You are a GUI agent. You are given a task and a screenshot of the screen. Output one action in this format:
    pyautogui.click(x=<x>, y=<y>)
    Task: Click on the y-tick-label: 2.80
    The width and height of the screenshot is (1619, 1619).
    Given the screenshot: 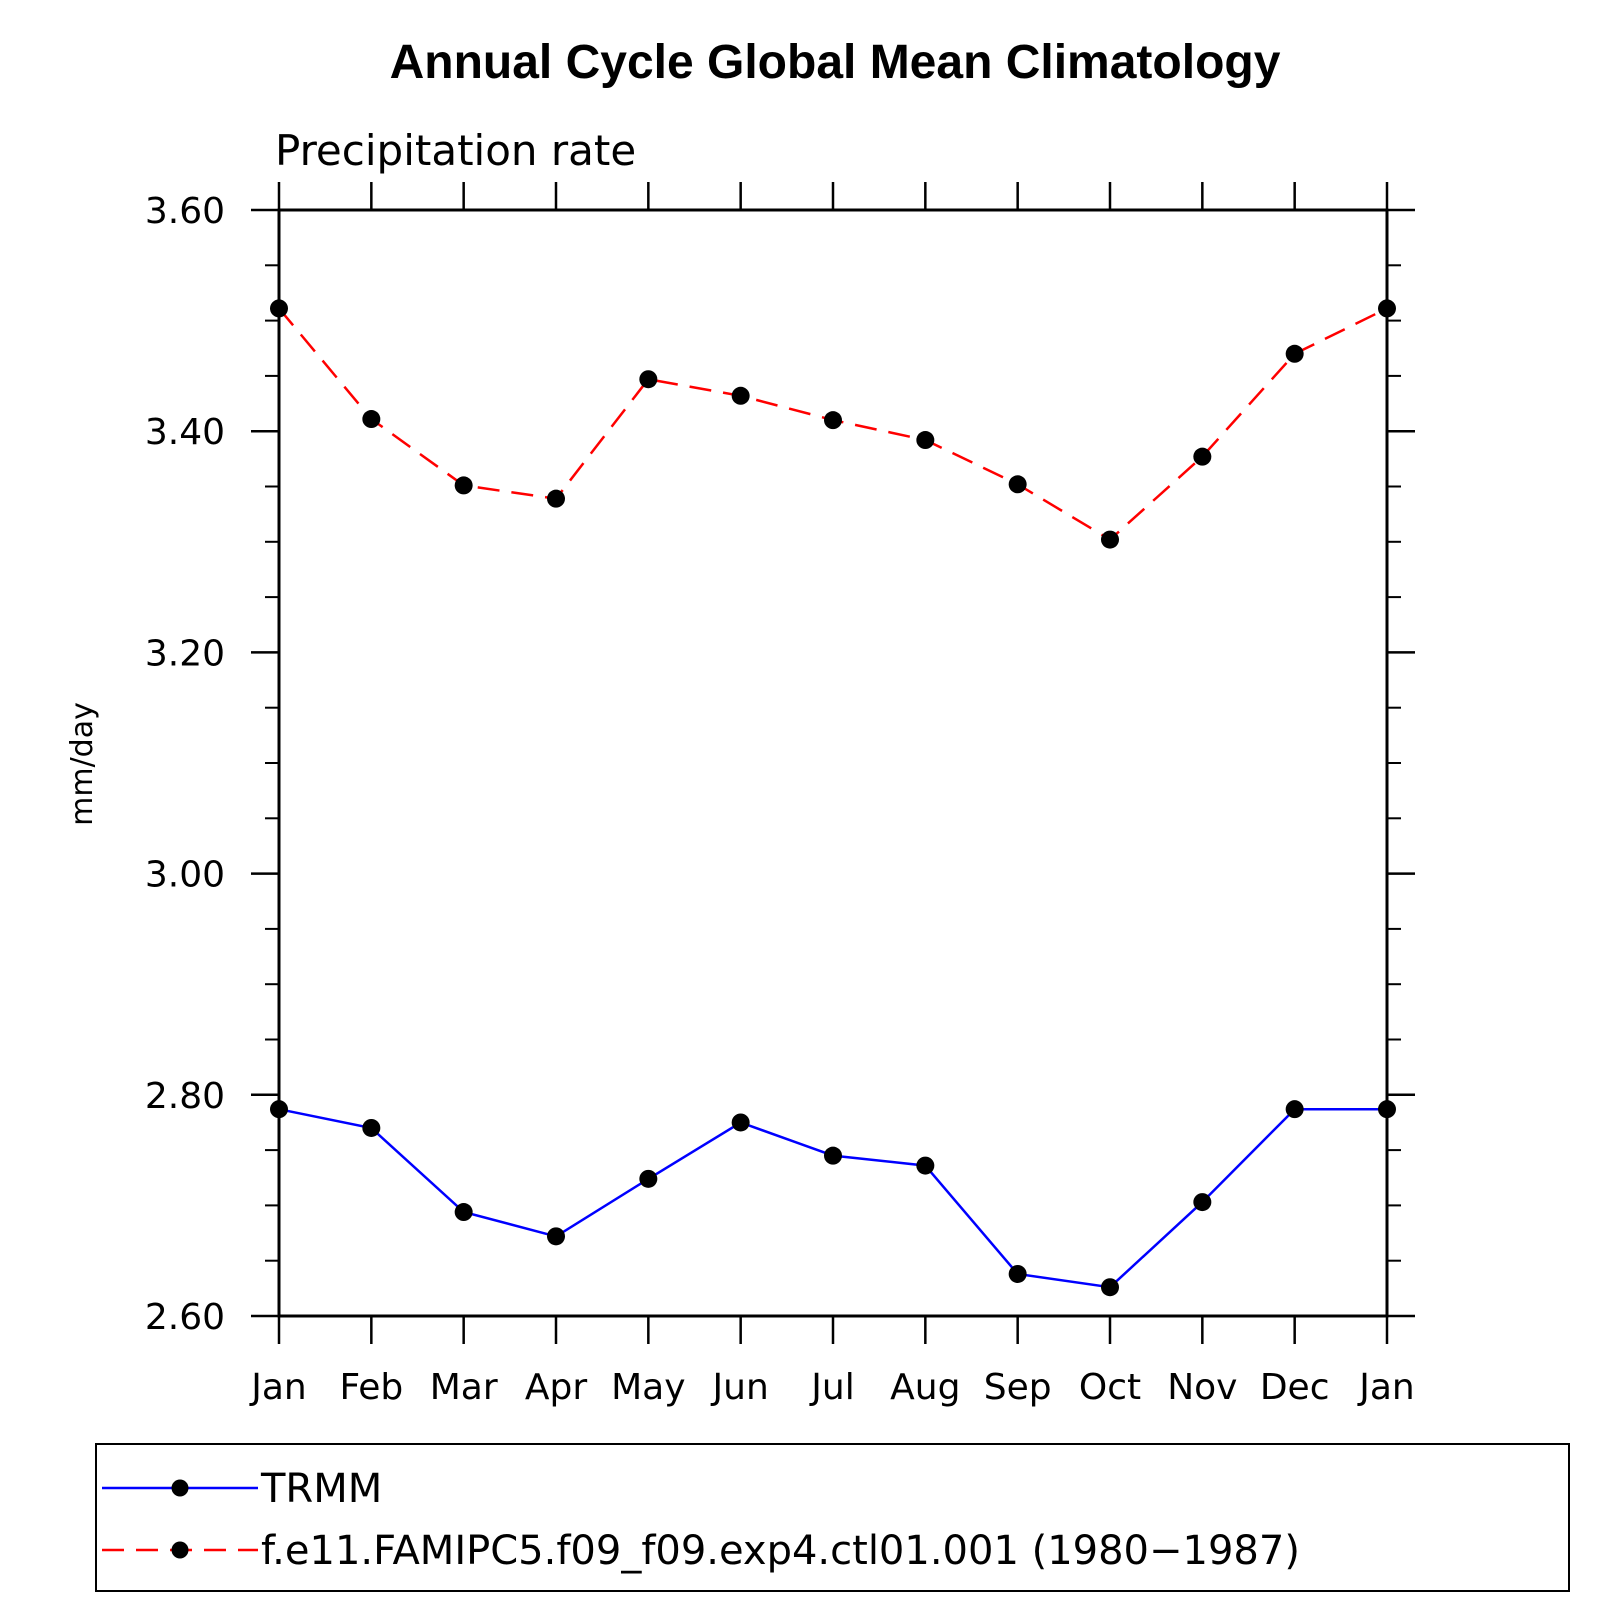 What is the action you would take?
    pyautogui.click(x=185, y=1096)
    